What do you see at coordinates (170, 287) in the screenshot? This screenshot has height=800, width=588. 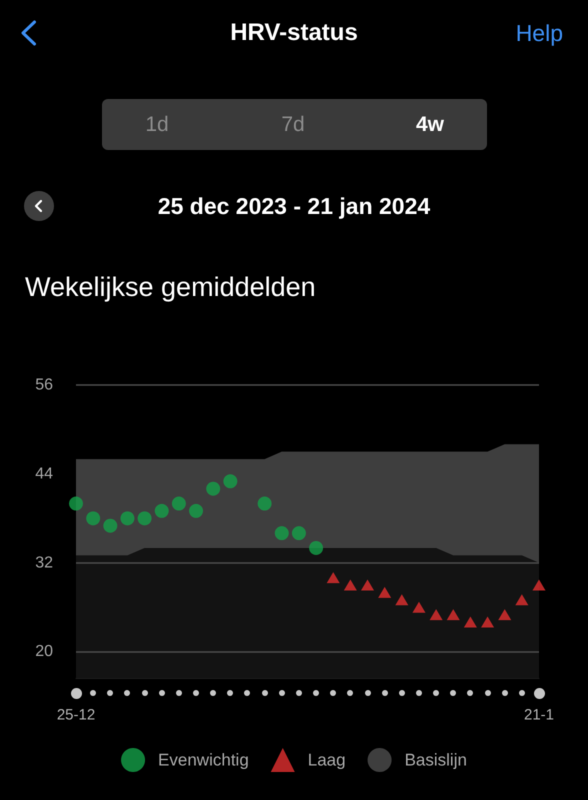 I see `text: Wekelijkse gemiddelden` at bounding box center [170, 287].